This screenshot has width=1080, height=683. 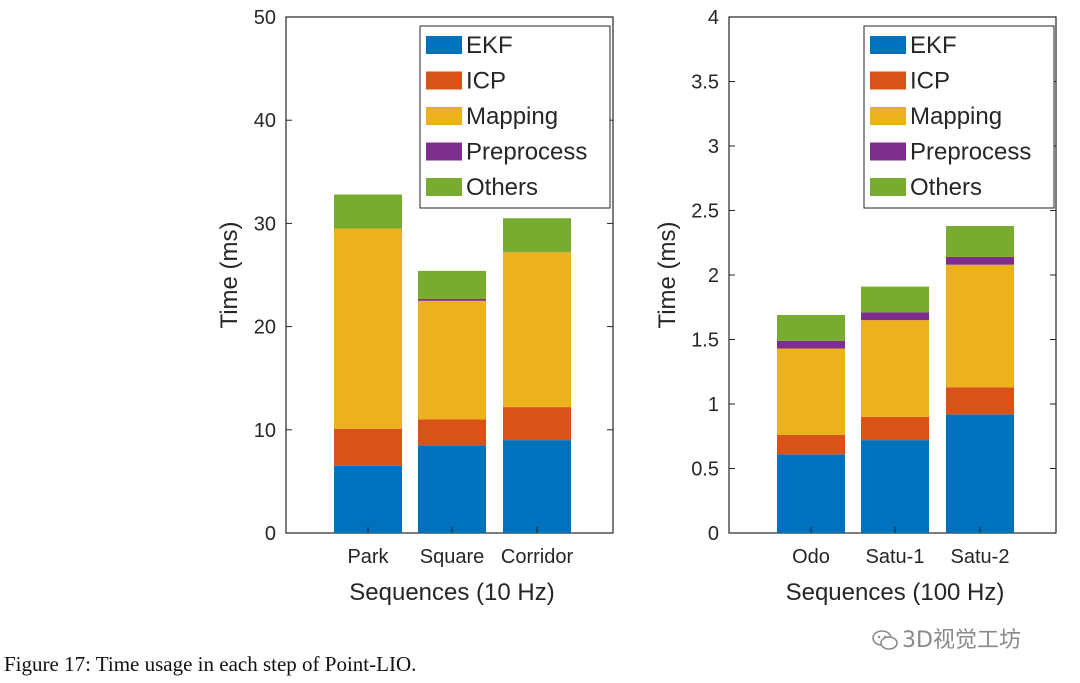 What do you see at coordinates (895, 592) in the screenshot?
I see `x-axis-label: Sequences (100 Hz)` at bounding box center [895, 592].